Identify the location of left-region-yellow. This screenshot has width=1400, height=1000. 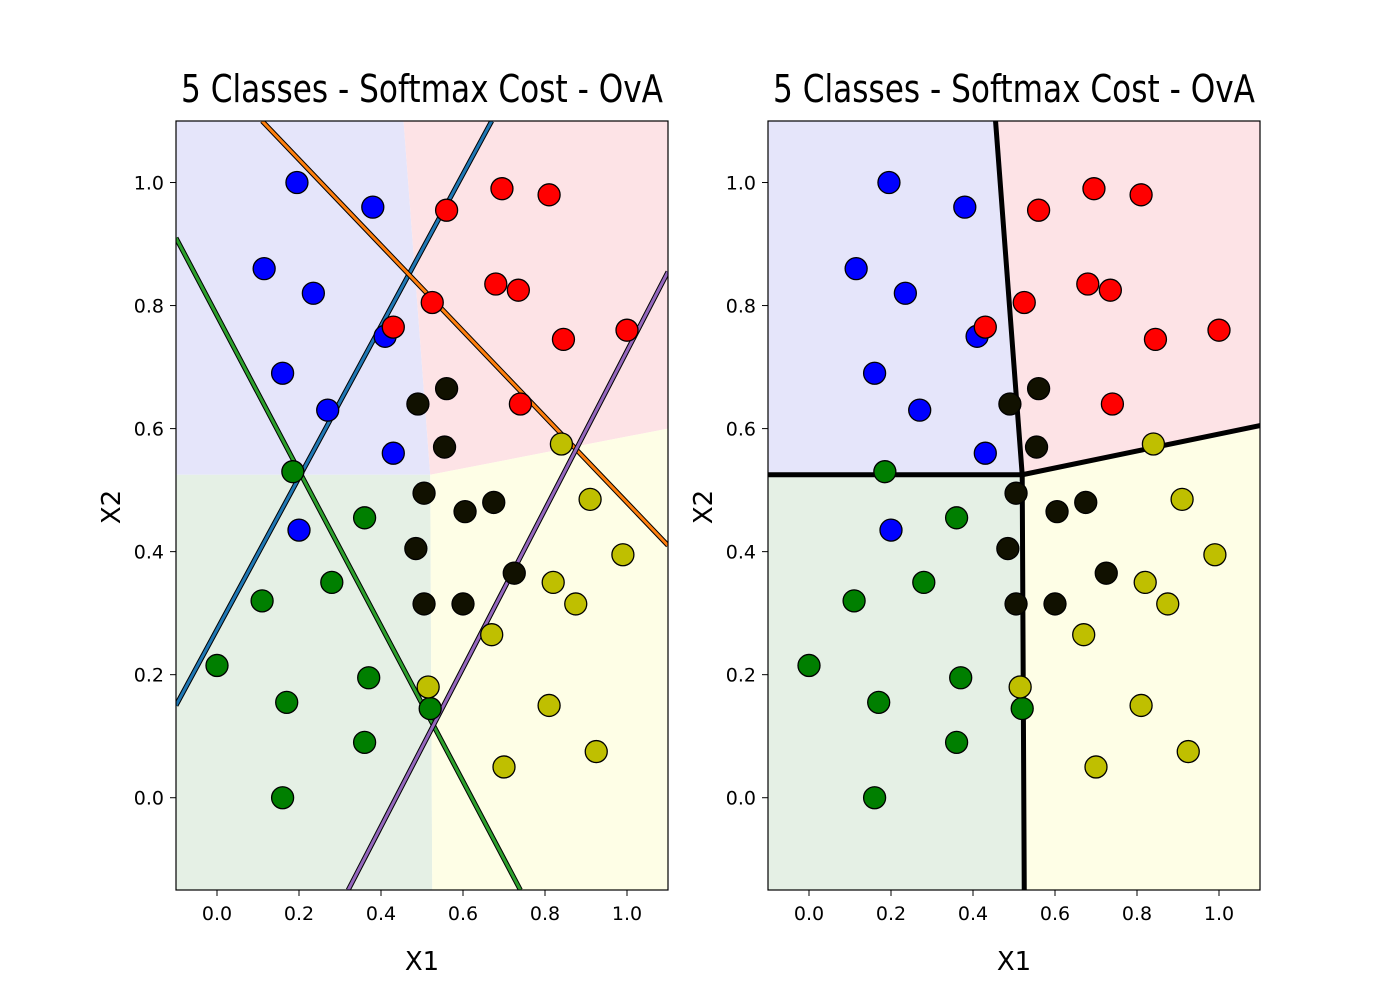
(549, 659).